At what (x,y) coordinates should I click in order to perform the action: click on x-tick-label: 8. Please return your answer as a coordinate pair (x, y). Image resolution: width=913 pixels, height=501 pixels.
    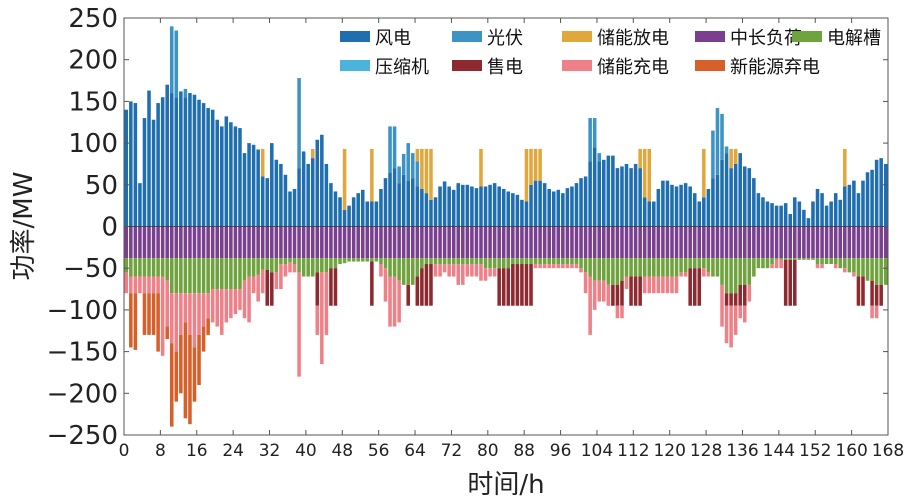
    Looking at the image, I should click on (160, 451).